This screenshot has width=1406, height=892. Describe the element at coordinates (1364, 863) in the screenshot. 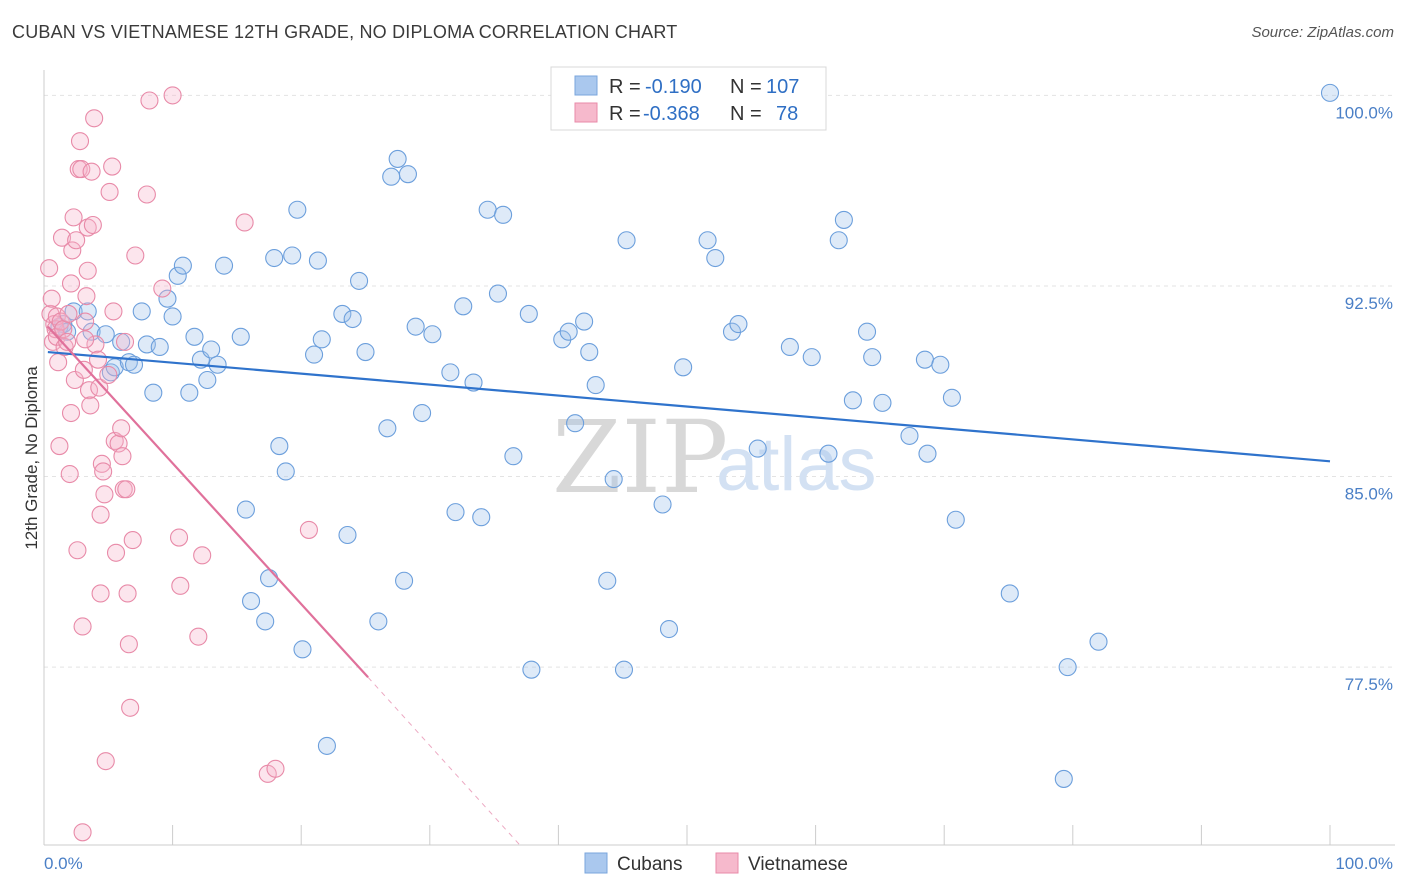

I see `x-tick-label-max: 100.0%` at that location.